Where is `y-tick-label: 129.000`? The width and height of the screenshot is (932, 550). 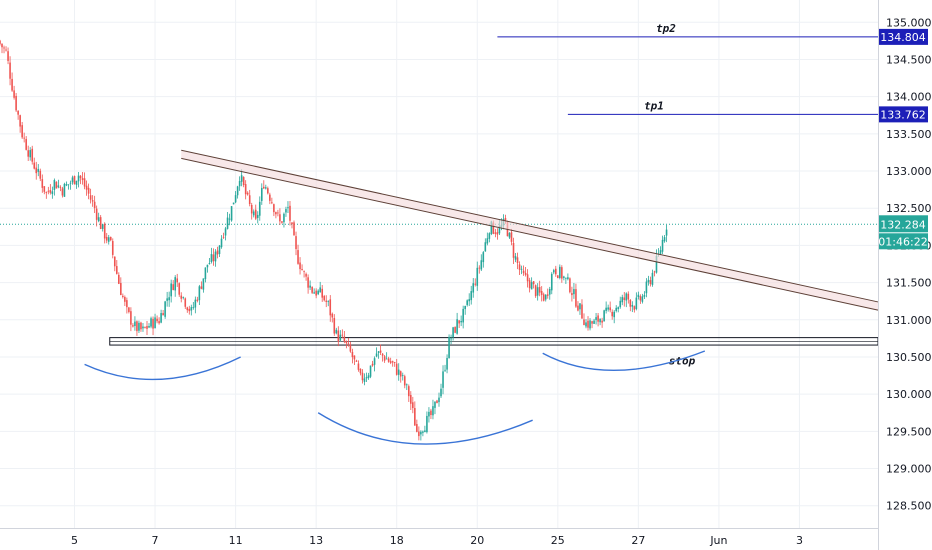 y-tick-label: 129.000 is located at coordinates (909, 469).